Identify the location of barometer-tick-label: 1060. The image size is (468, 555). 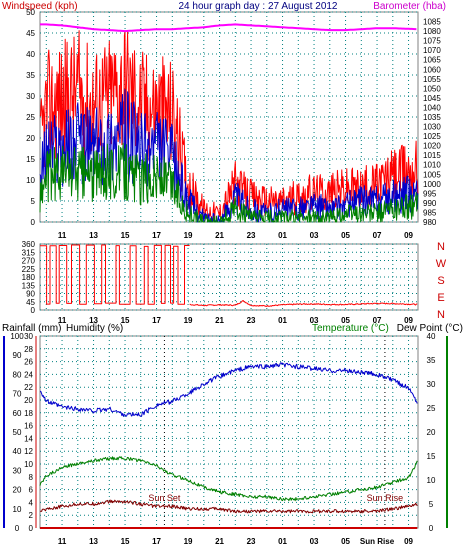
(432, 69).